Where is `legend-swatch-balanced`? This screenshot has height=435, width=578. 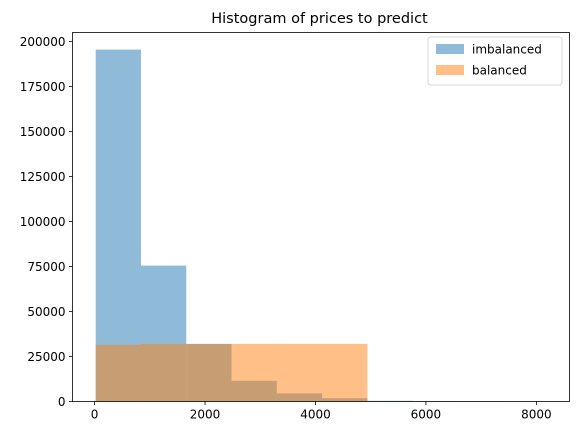 legend-swatch-balanced is located at coordinates (450, 70).